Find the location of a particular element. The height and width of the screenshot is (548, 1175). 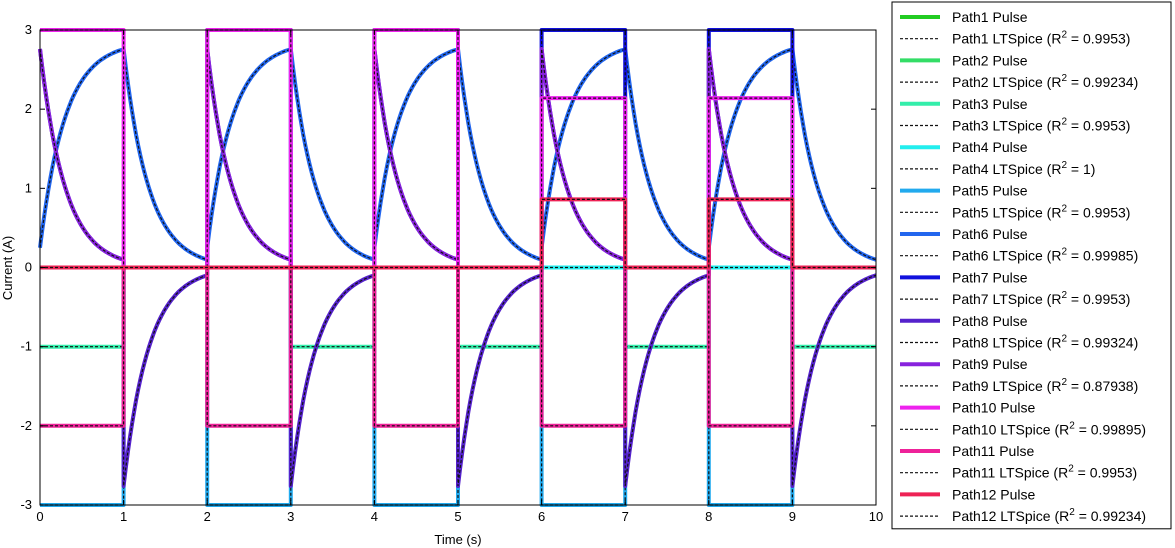

x-tick-label: 8 is located at coordinates (708, 516).